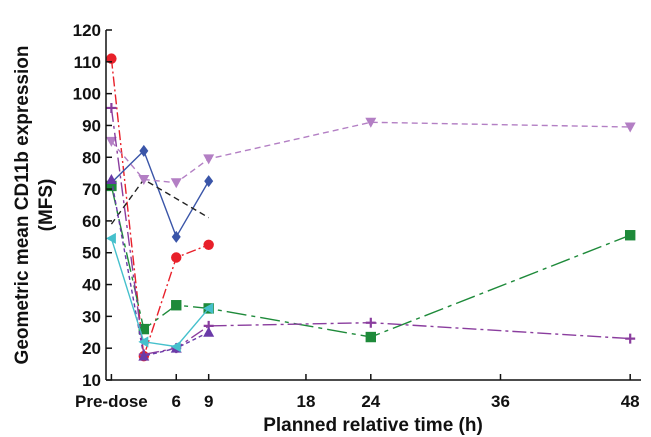  What do you see at coordinates (91, 189) in the screenshot?
I see `y-tick-label: 70` at bounding box center [91, 189].